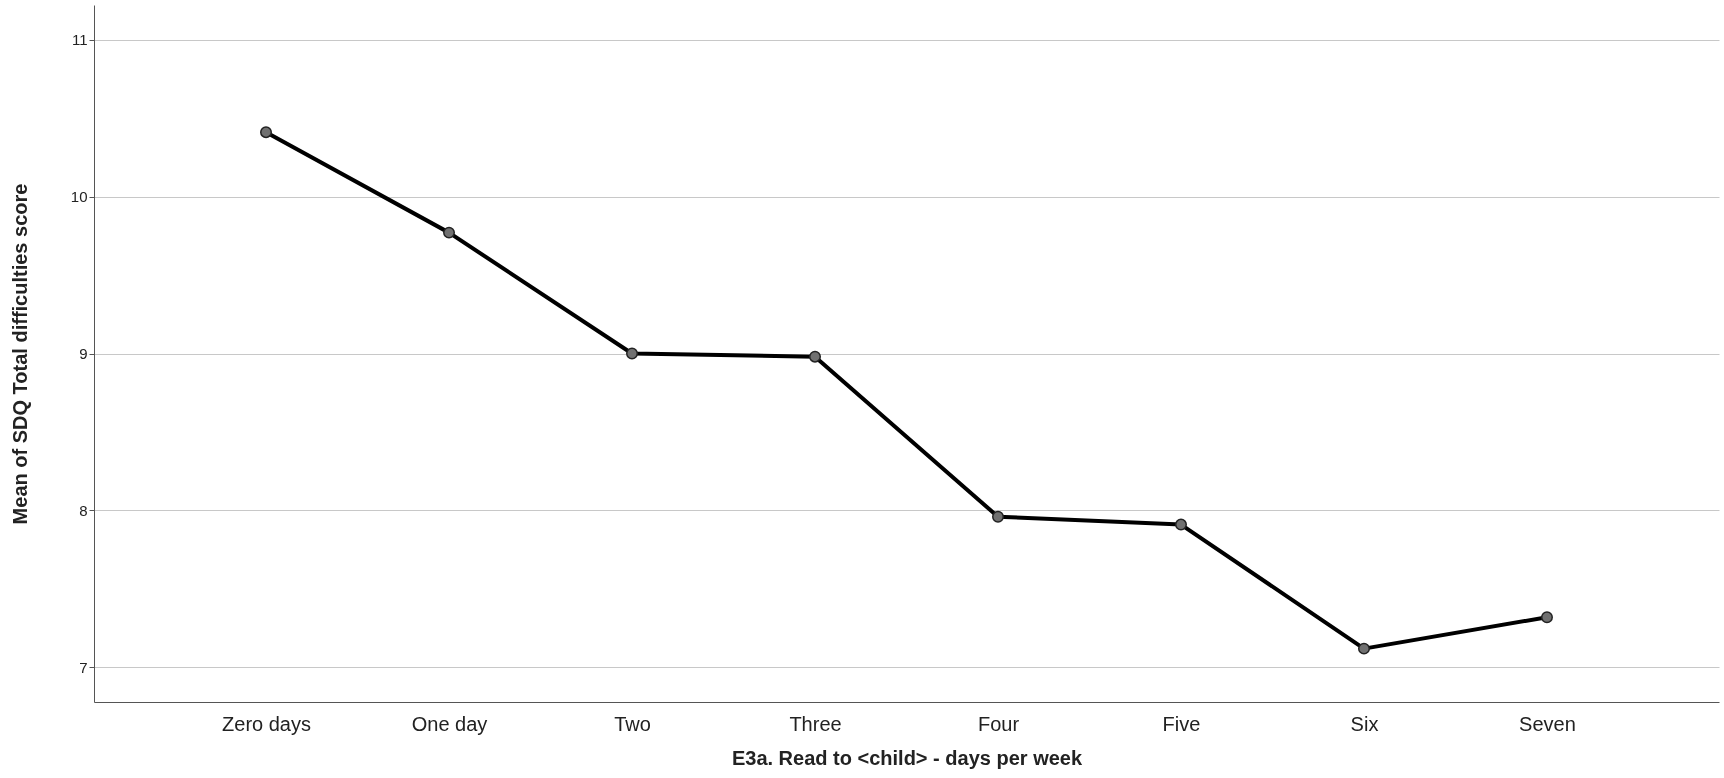  What do you see at coordinates (83, 510) in the screenshot?
I see `y-tick-label: 8` at bounding box center [83, 510].